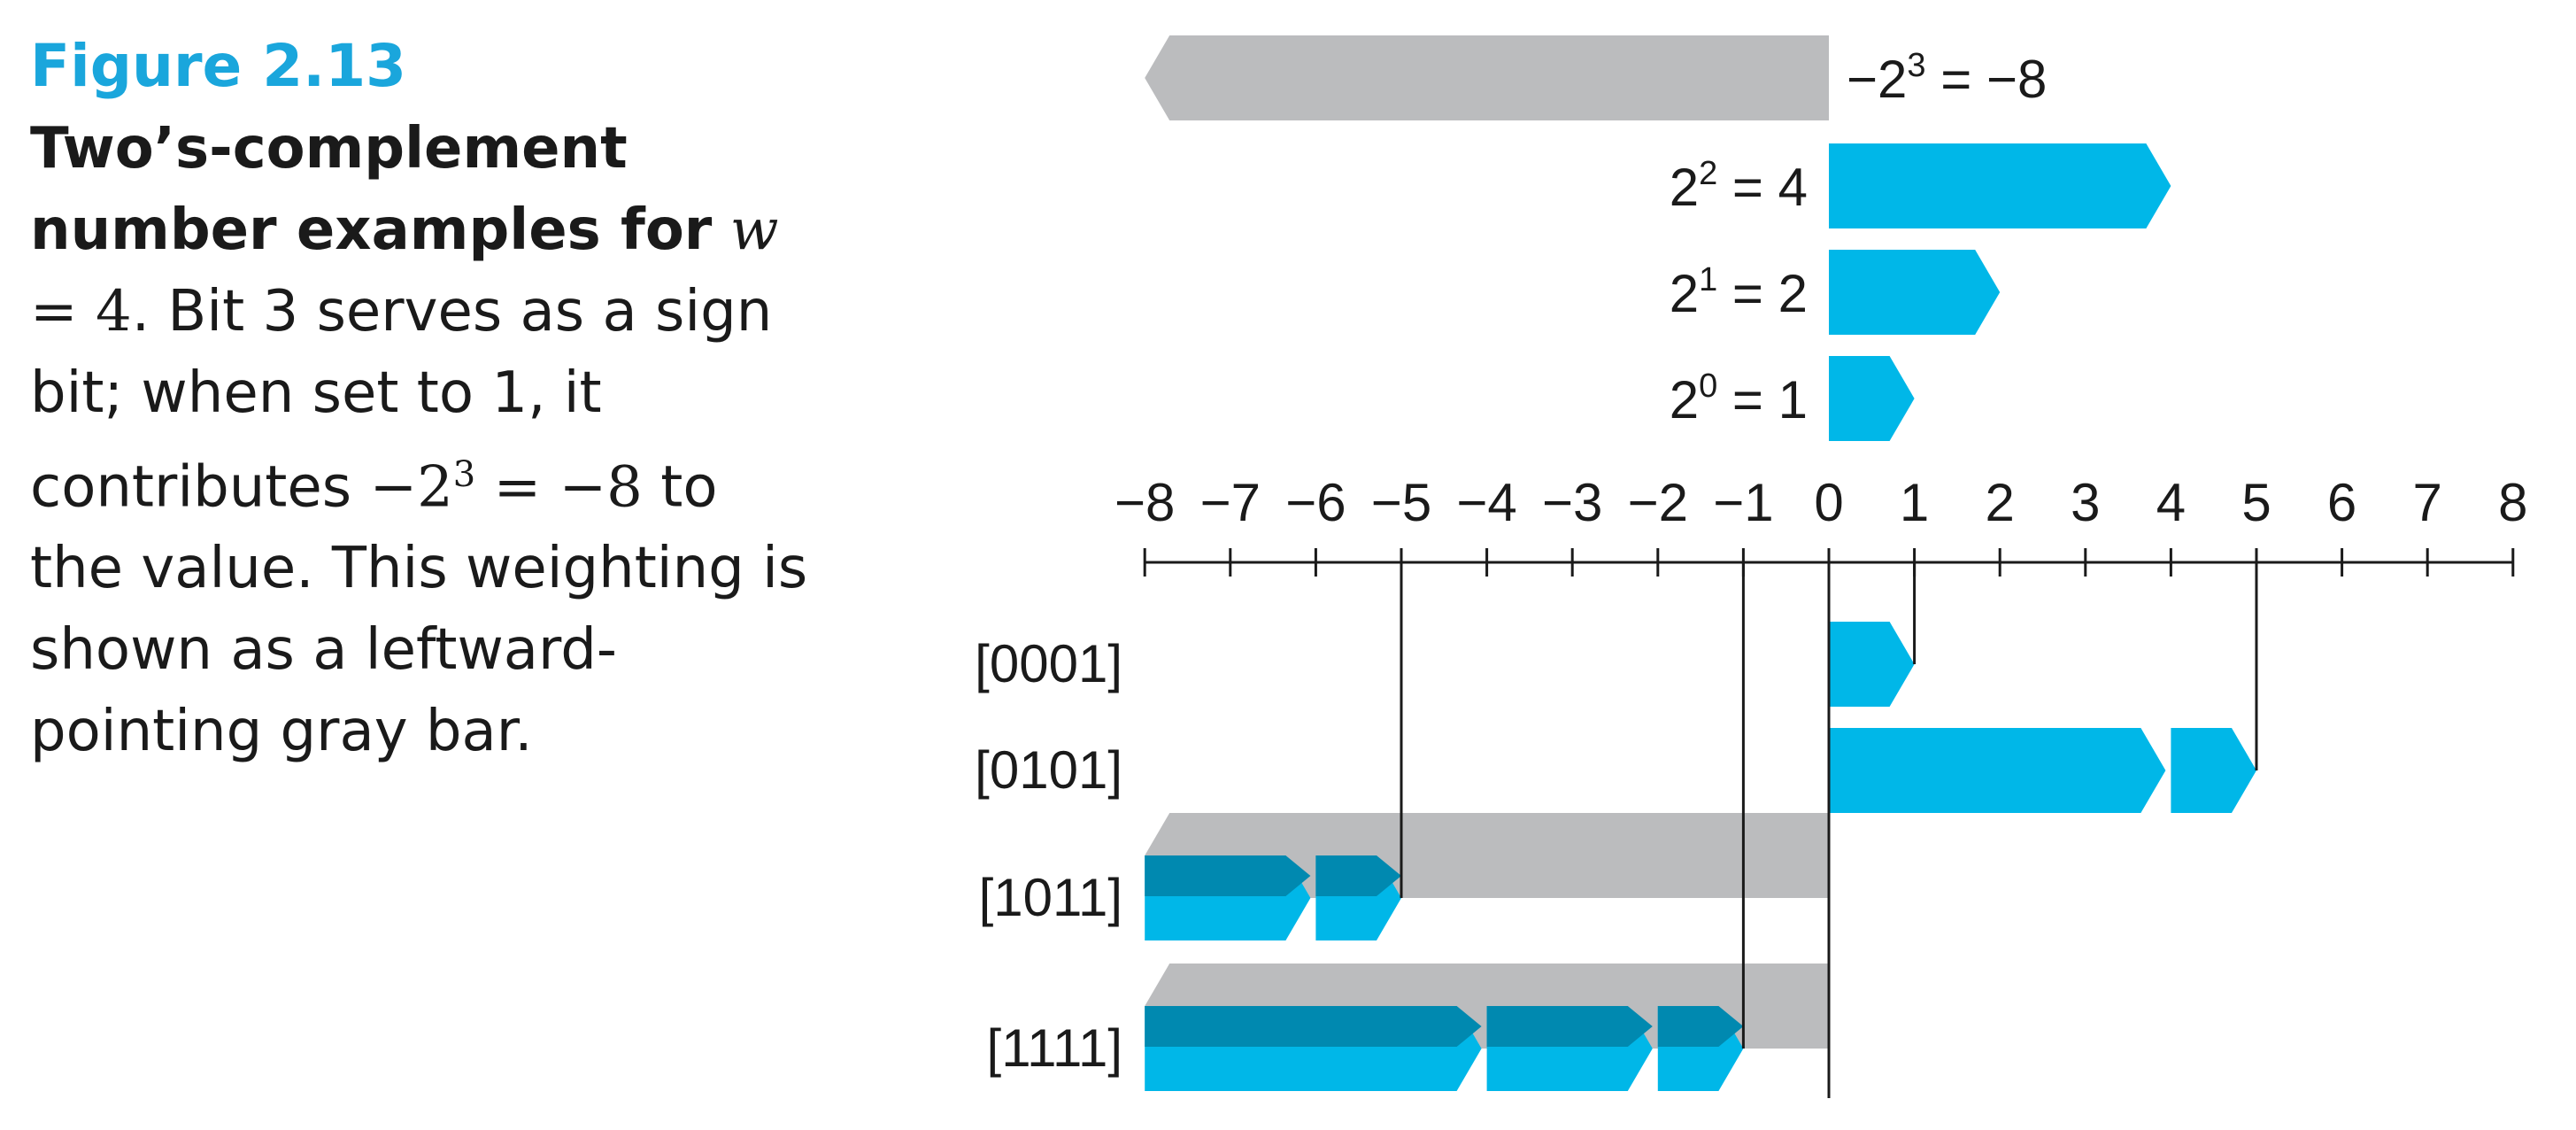  I want to click on axis-tick-label: −1, so click(1743, 502).